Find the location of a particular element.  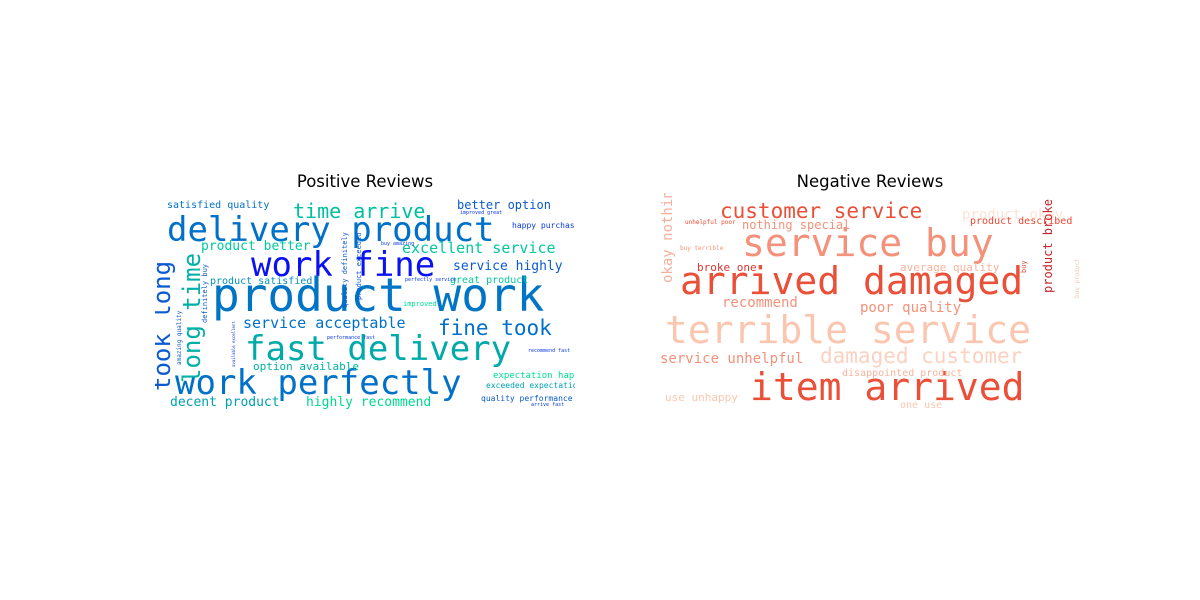

positive-word-service-highly: service highly is located at coordinates (508, 266).